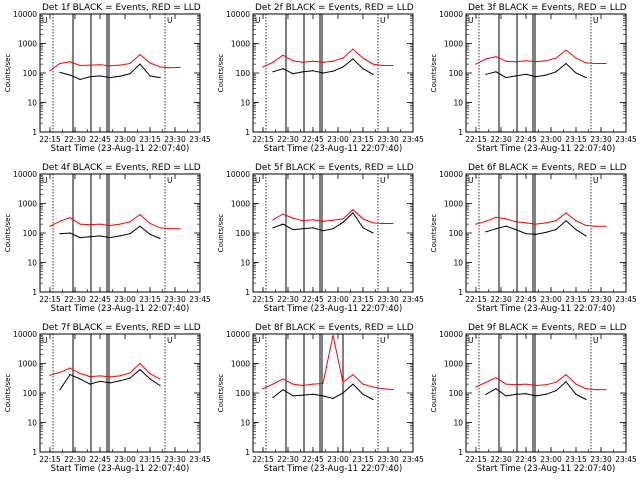 Image resolution: width=640 pixels, height=480 pixels. Describe the element at coordinates (547, 8) in the screenshot. I see `panel-title: Det 3f BLACK = Events, RED = LLD` at that location.